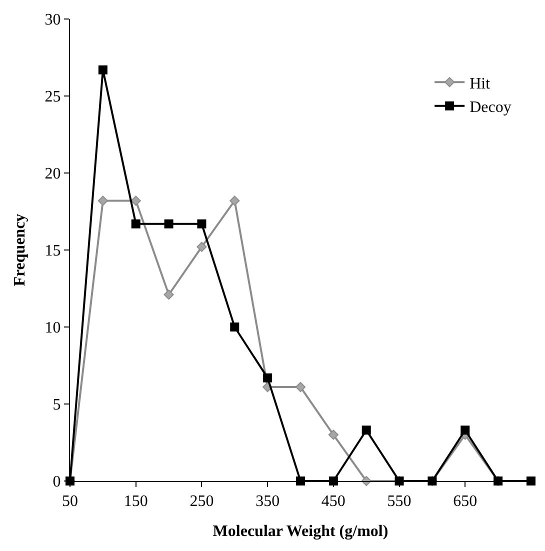 The width and height of the screenshot is (545, 551). What do you see at coordinates (480, 83) in the screenshot?
I see `legend-label: Hit` at bounding box center [480, 83].